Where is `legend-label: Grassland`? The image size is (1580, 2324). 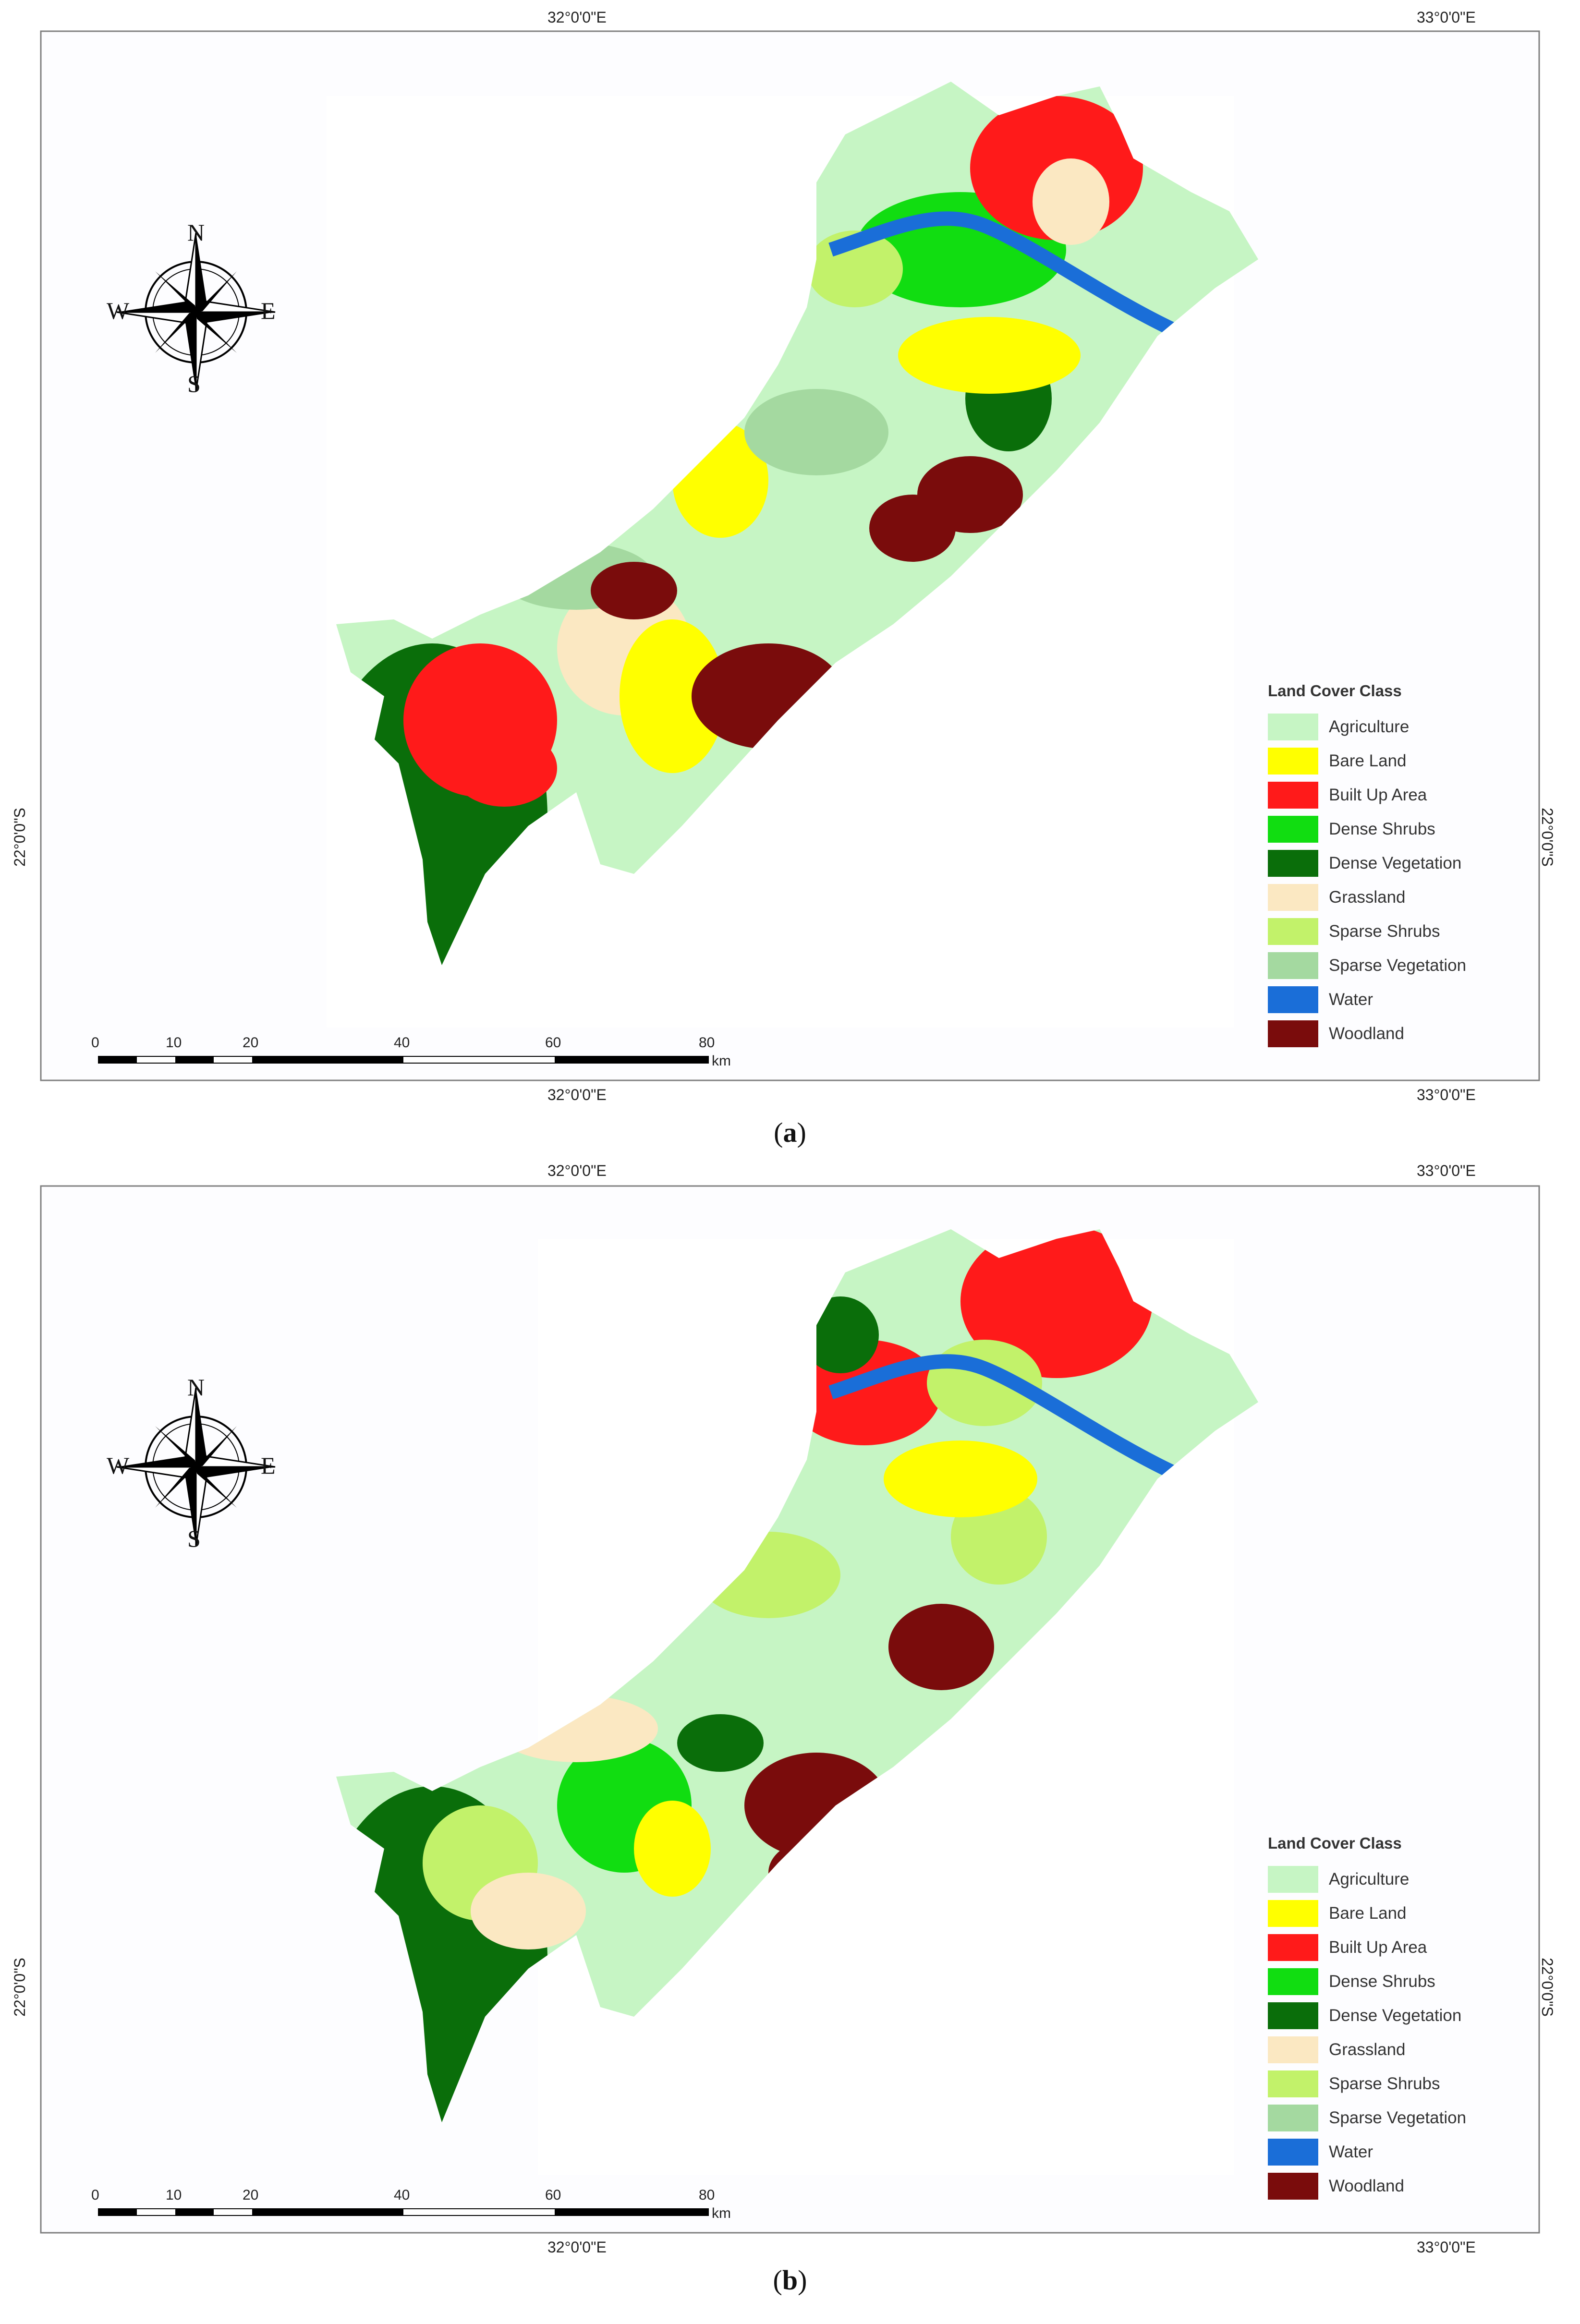
legend-label: Grassland is located at coordinates (1367, 897).